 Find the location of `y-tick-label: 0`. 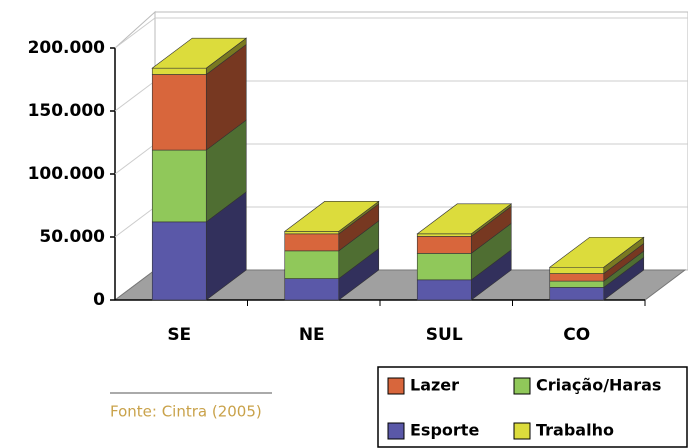

y-tick-label: 0 is located at coordinates (99, 300).